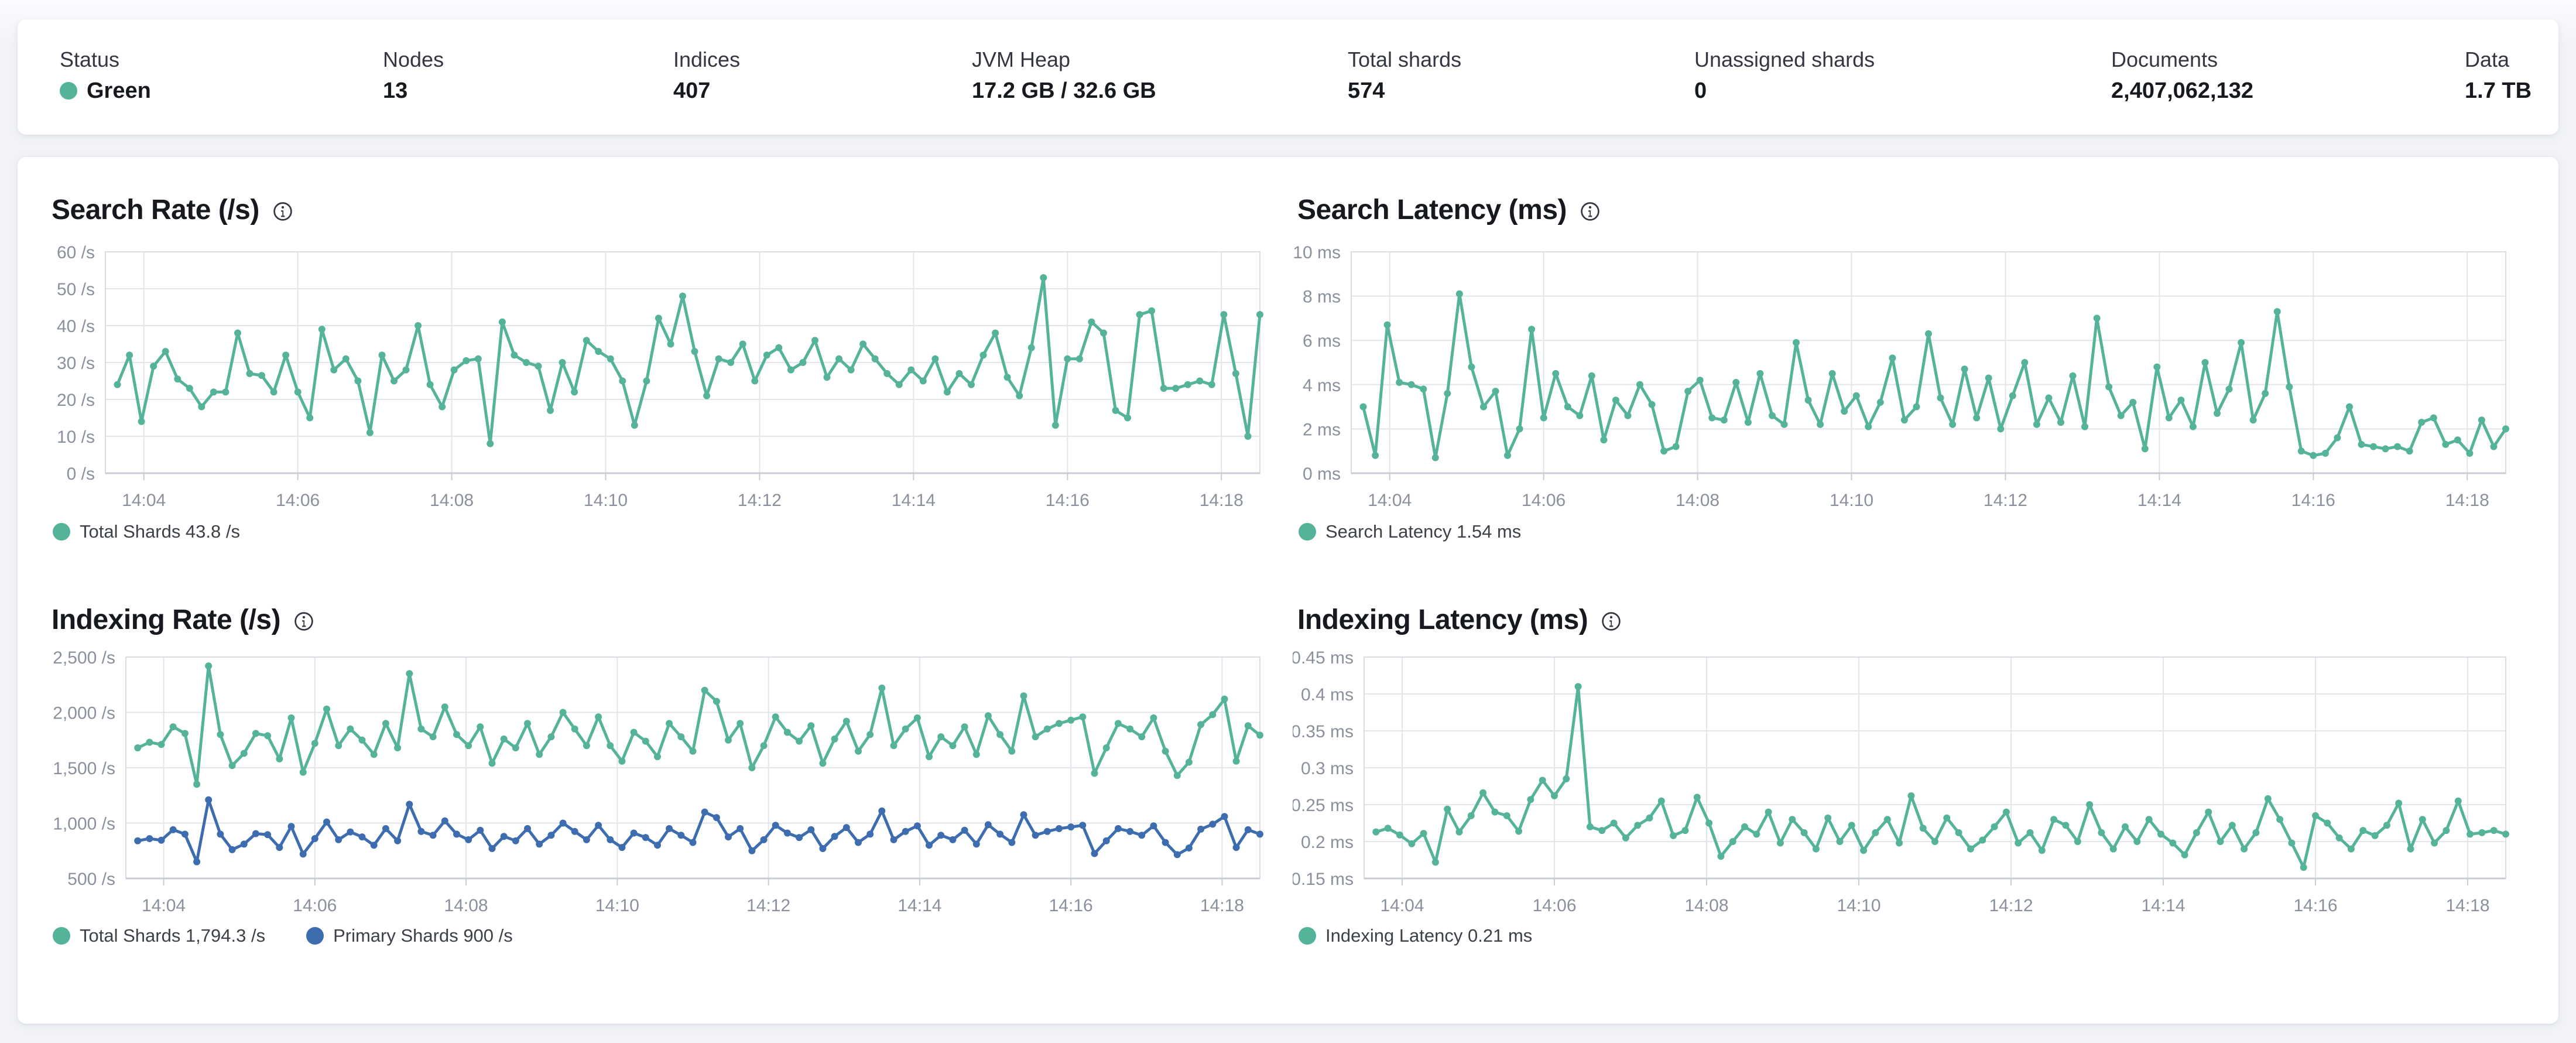 The image size is (2576, 1043). I want to click on search-rate-legend: Total Shards 43.8 /s, so click(146, 531).